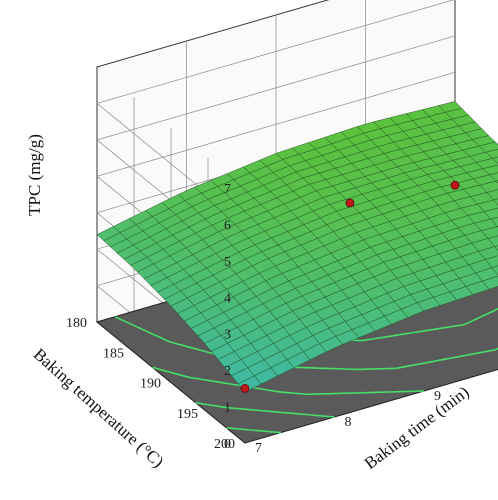 This screenshot has width=498, height=500. What do you see at coordinates (227, 444) in the screenshot?
I see `z-tick-label: 0` at bounding box center [227, 444].